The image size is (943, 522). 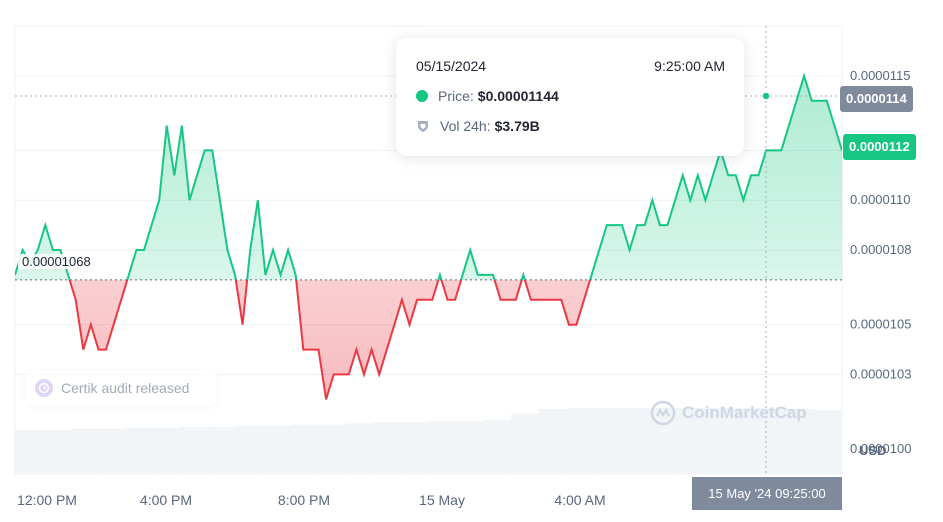 What do you see at coordinates (456, 96) in the screenshot?
I see `tooltip-price-label: Price:` at bounding box center [456, 96].